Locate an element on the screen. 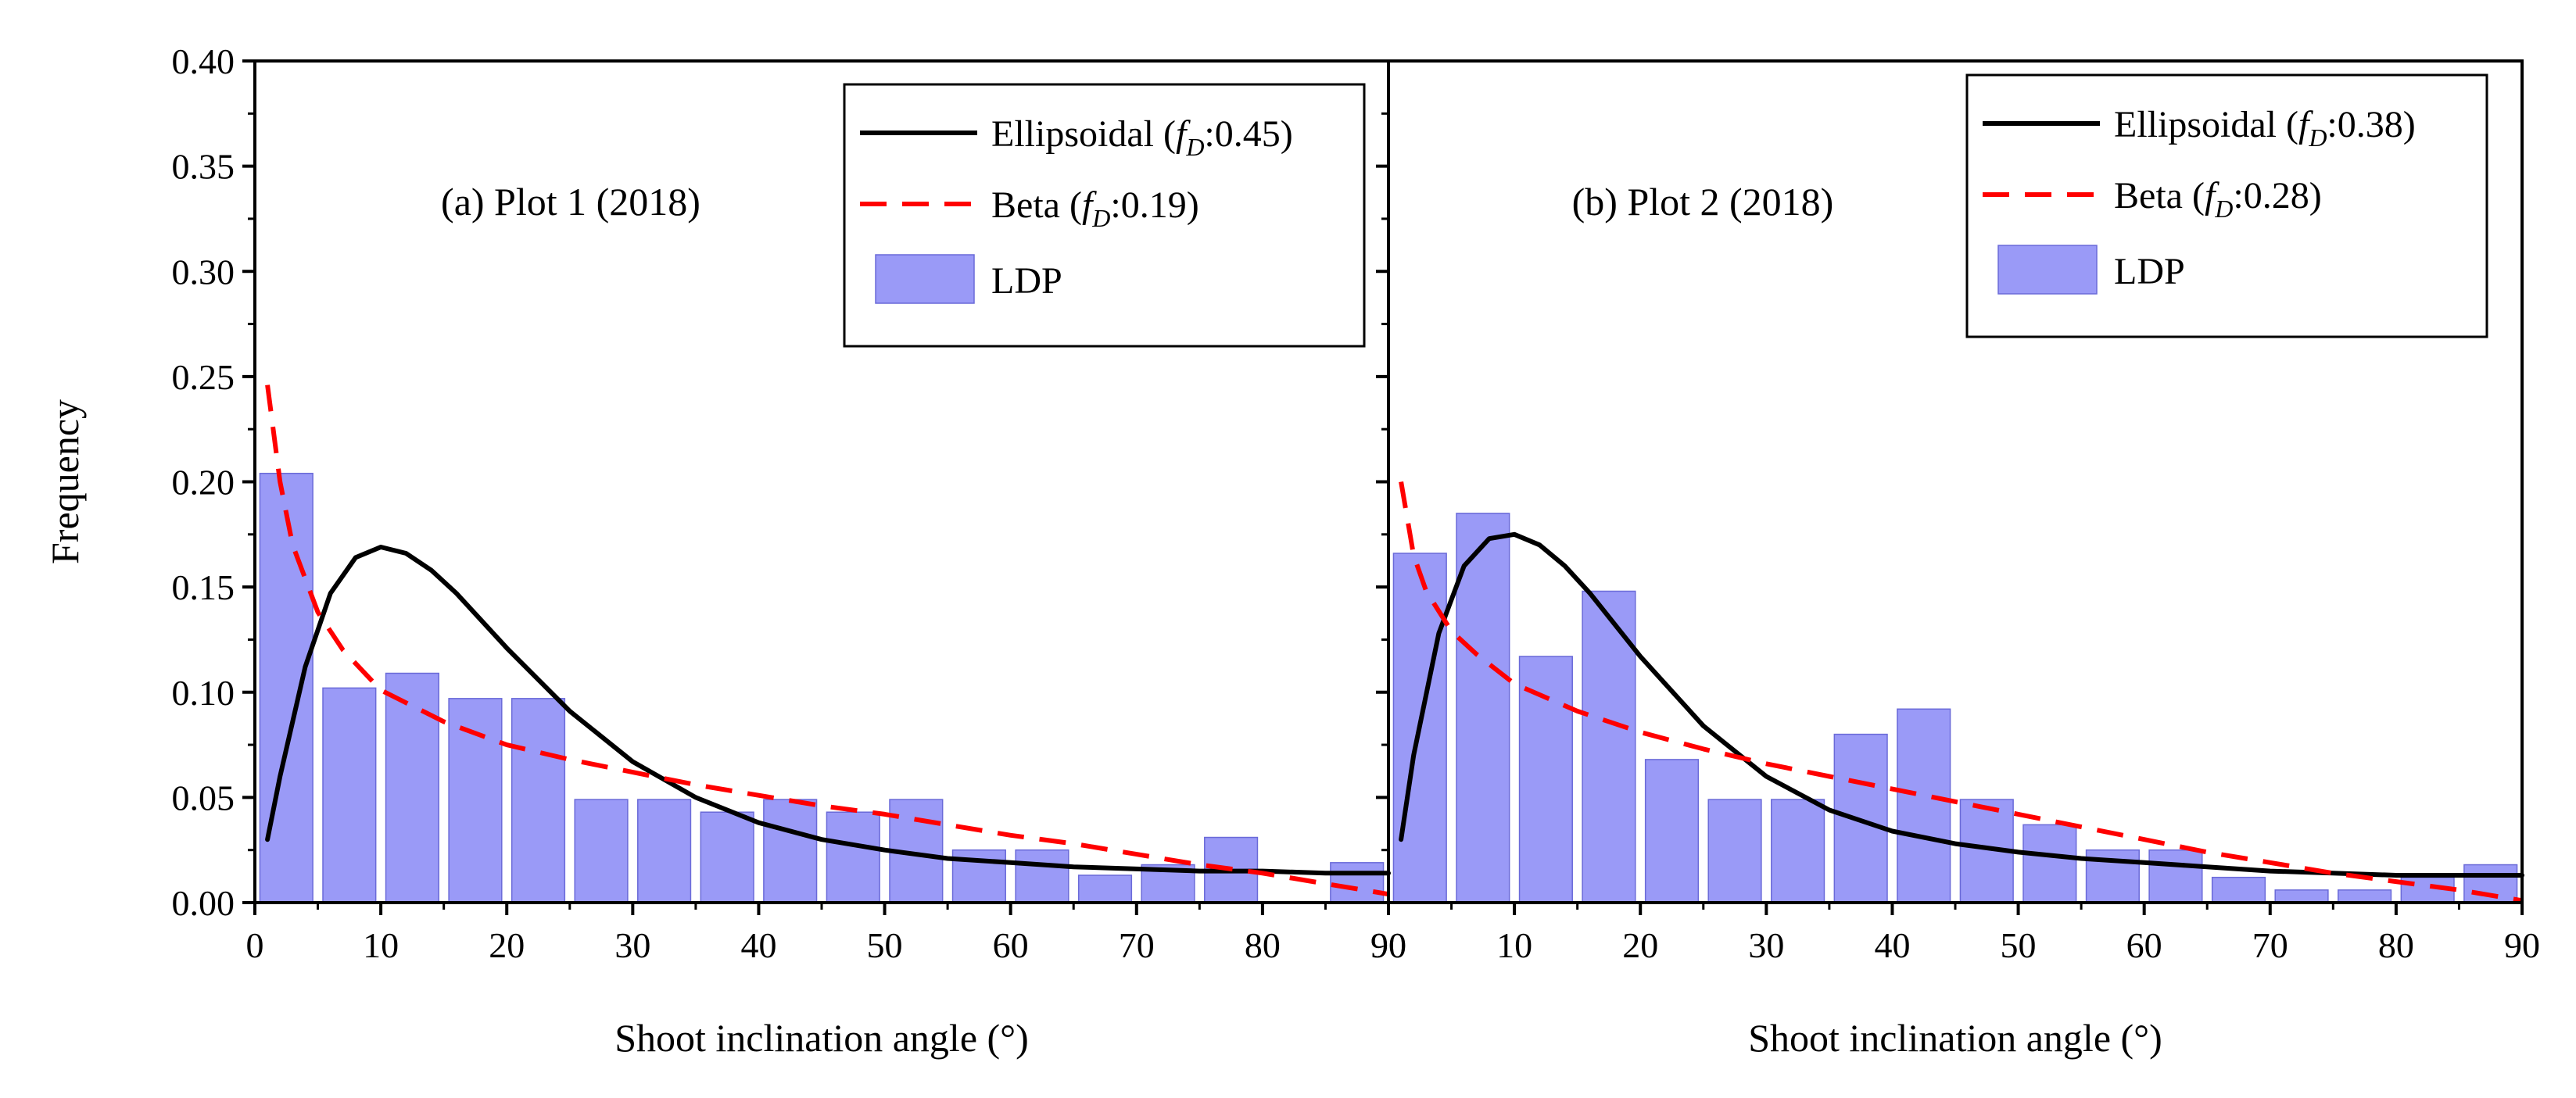  y-tick-label: 0.05 is located at coordinates (203, 797).